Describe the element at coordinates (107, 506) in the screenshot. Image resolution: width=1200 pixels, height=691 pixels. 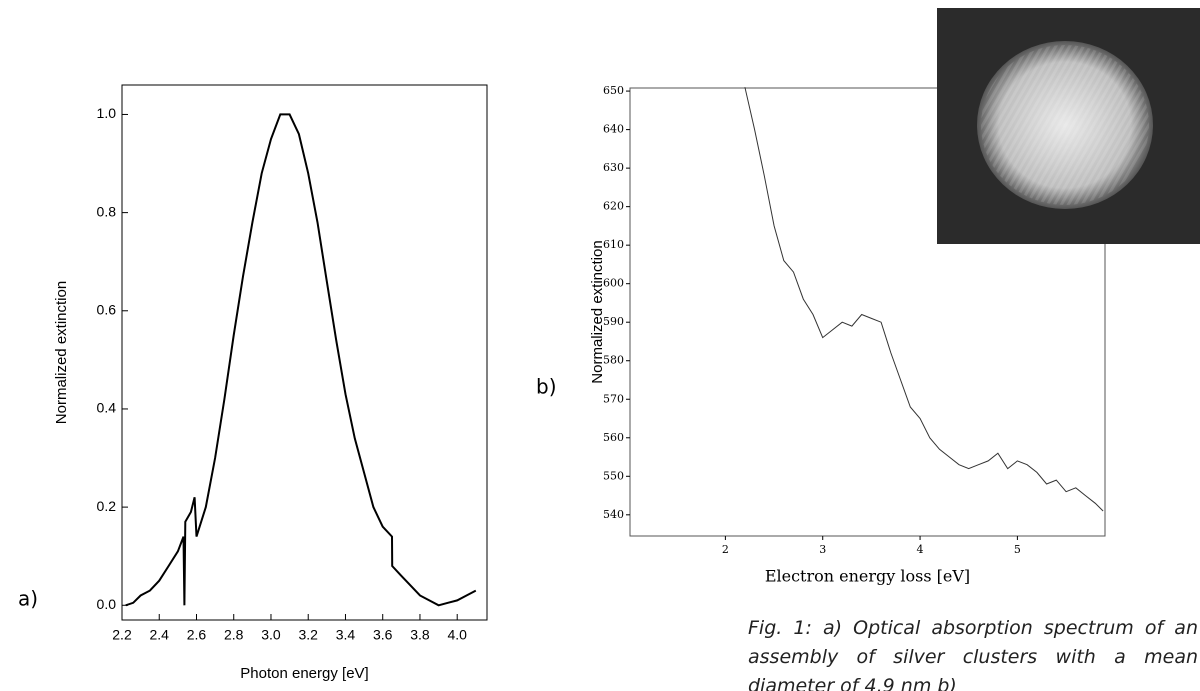
I see `y-tick-label: 0.2` at that location.